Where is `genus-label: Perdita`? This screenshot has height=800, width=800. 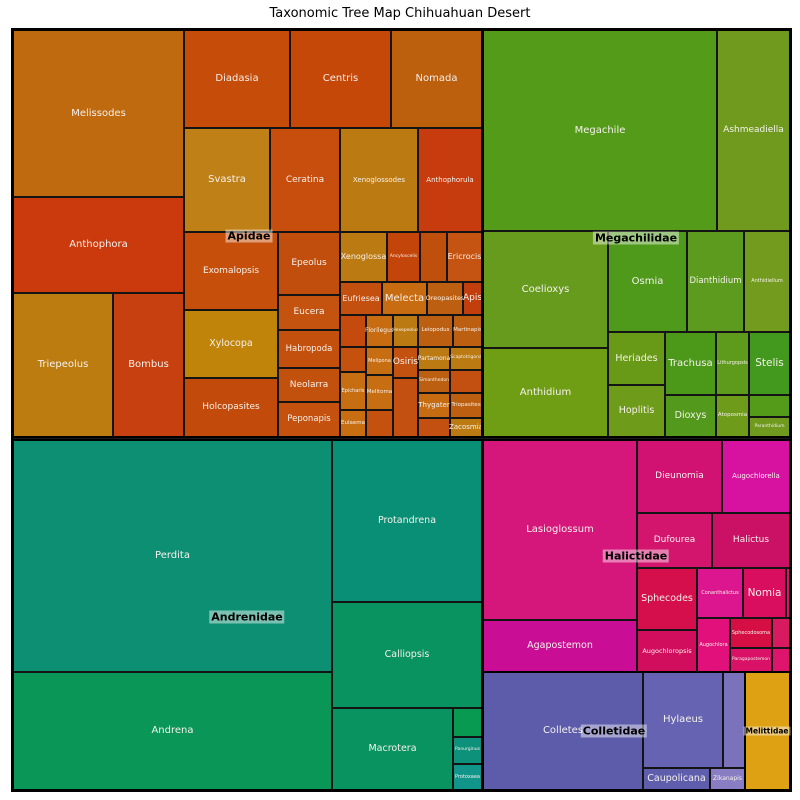 genus-label: Perdita is located at coordinates (172, 555).